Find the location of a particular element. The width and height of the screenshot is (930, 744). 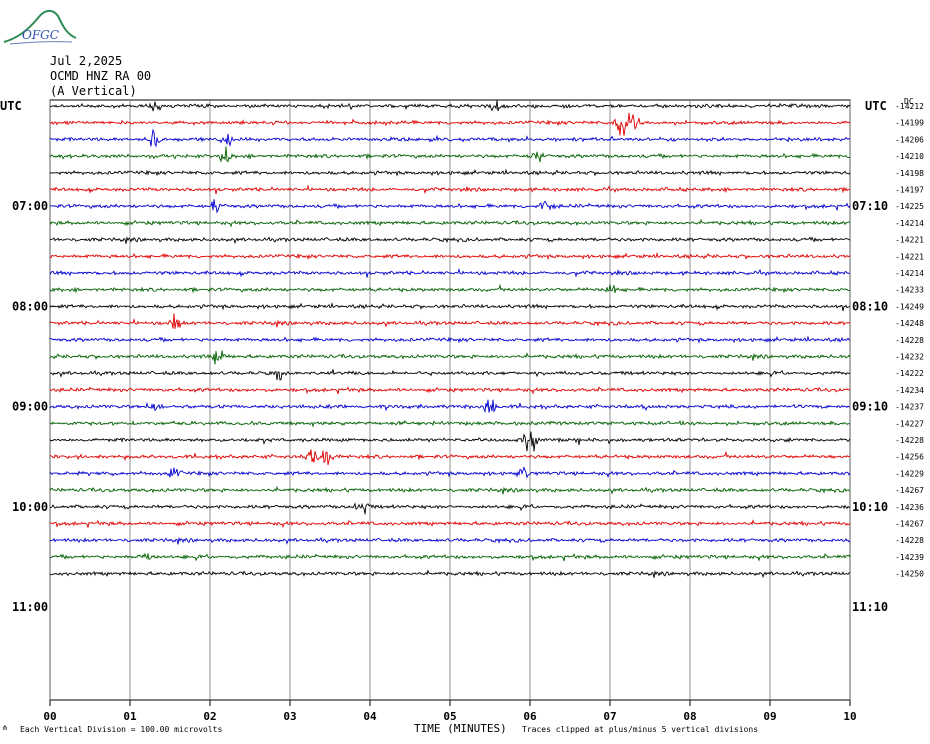

hour-label-left: 09:00 is located at coordinates (30, 407).